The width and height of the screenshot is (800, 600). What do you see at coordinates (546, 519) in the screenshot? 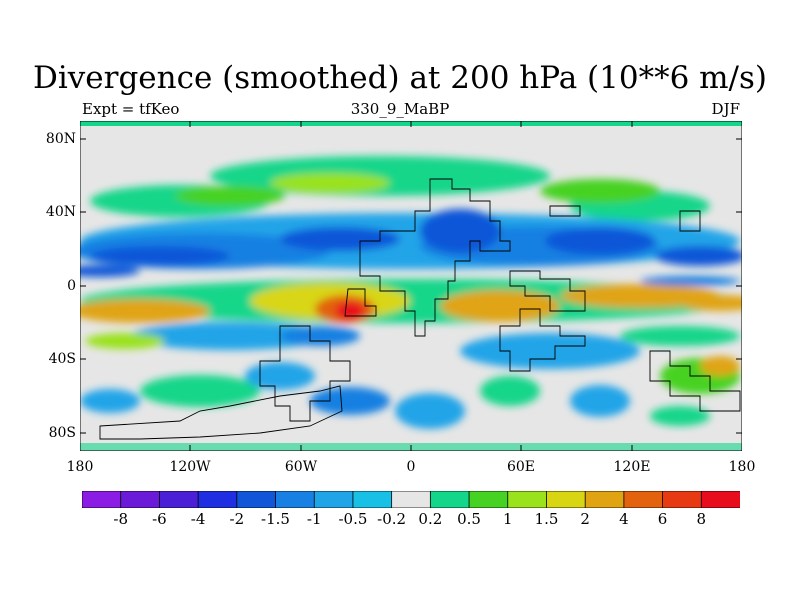
I see `color-bar-label: 1.5` at bounding box center [546, 519].